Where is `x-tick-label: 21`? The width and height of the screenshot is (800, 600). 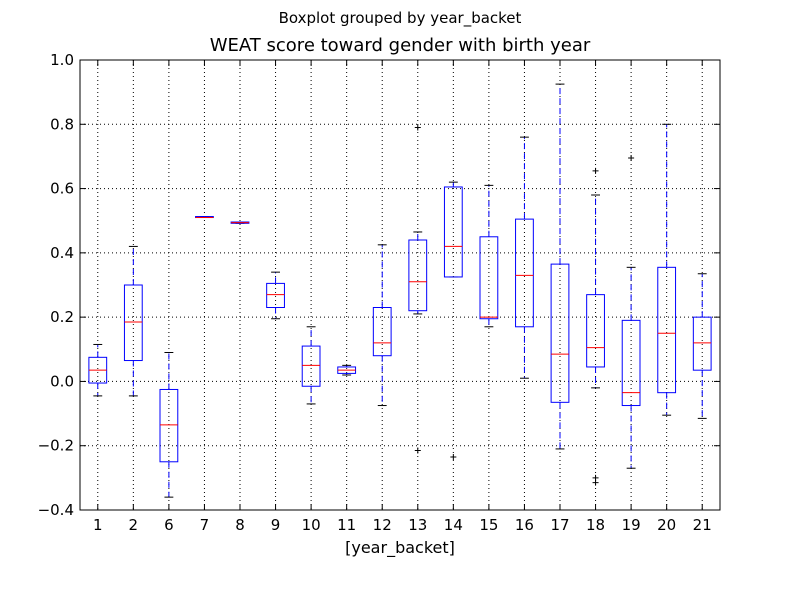 x-tick-label: 21 is located at coordinates (702, 525).